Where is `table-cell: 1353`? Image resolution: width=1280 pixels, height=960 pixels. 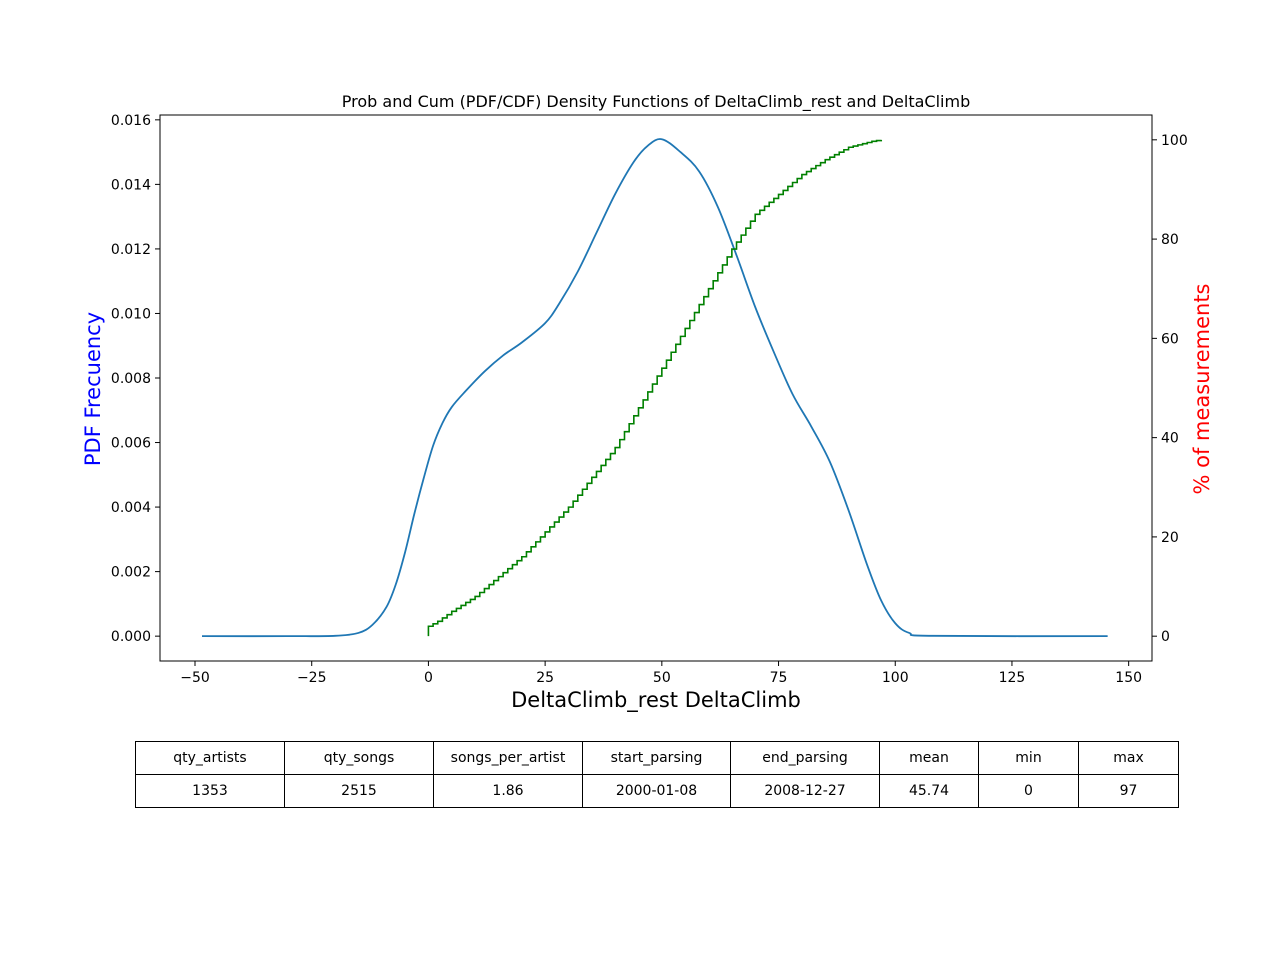 table-cell: 1353 is located at coordinates (210, 791).